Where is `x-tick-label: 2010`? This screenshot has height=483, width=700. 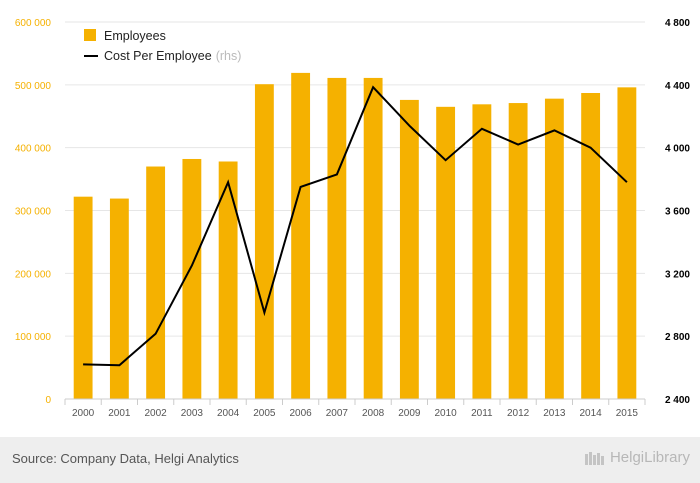 x-tick-label: 2010 is located at coordinates (446, 413).